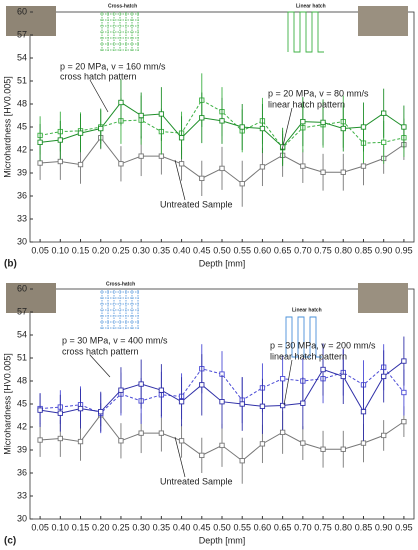 The height and width of the screenshot is (550, 418). Describe the element at coordinates (182, 527) in the screenshot. I see `x-tick-label: 0.40` at that location.